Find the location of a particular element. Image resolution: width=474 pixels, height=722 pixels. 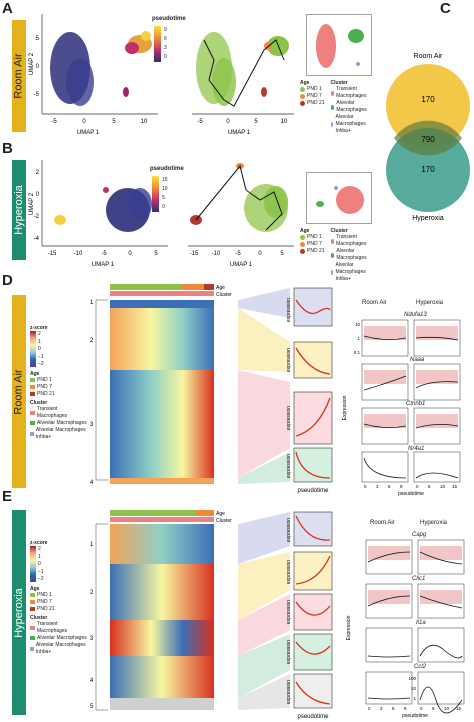

legend-item: Alveolar Macrophages is located at coordinates (62, 422).